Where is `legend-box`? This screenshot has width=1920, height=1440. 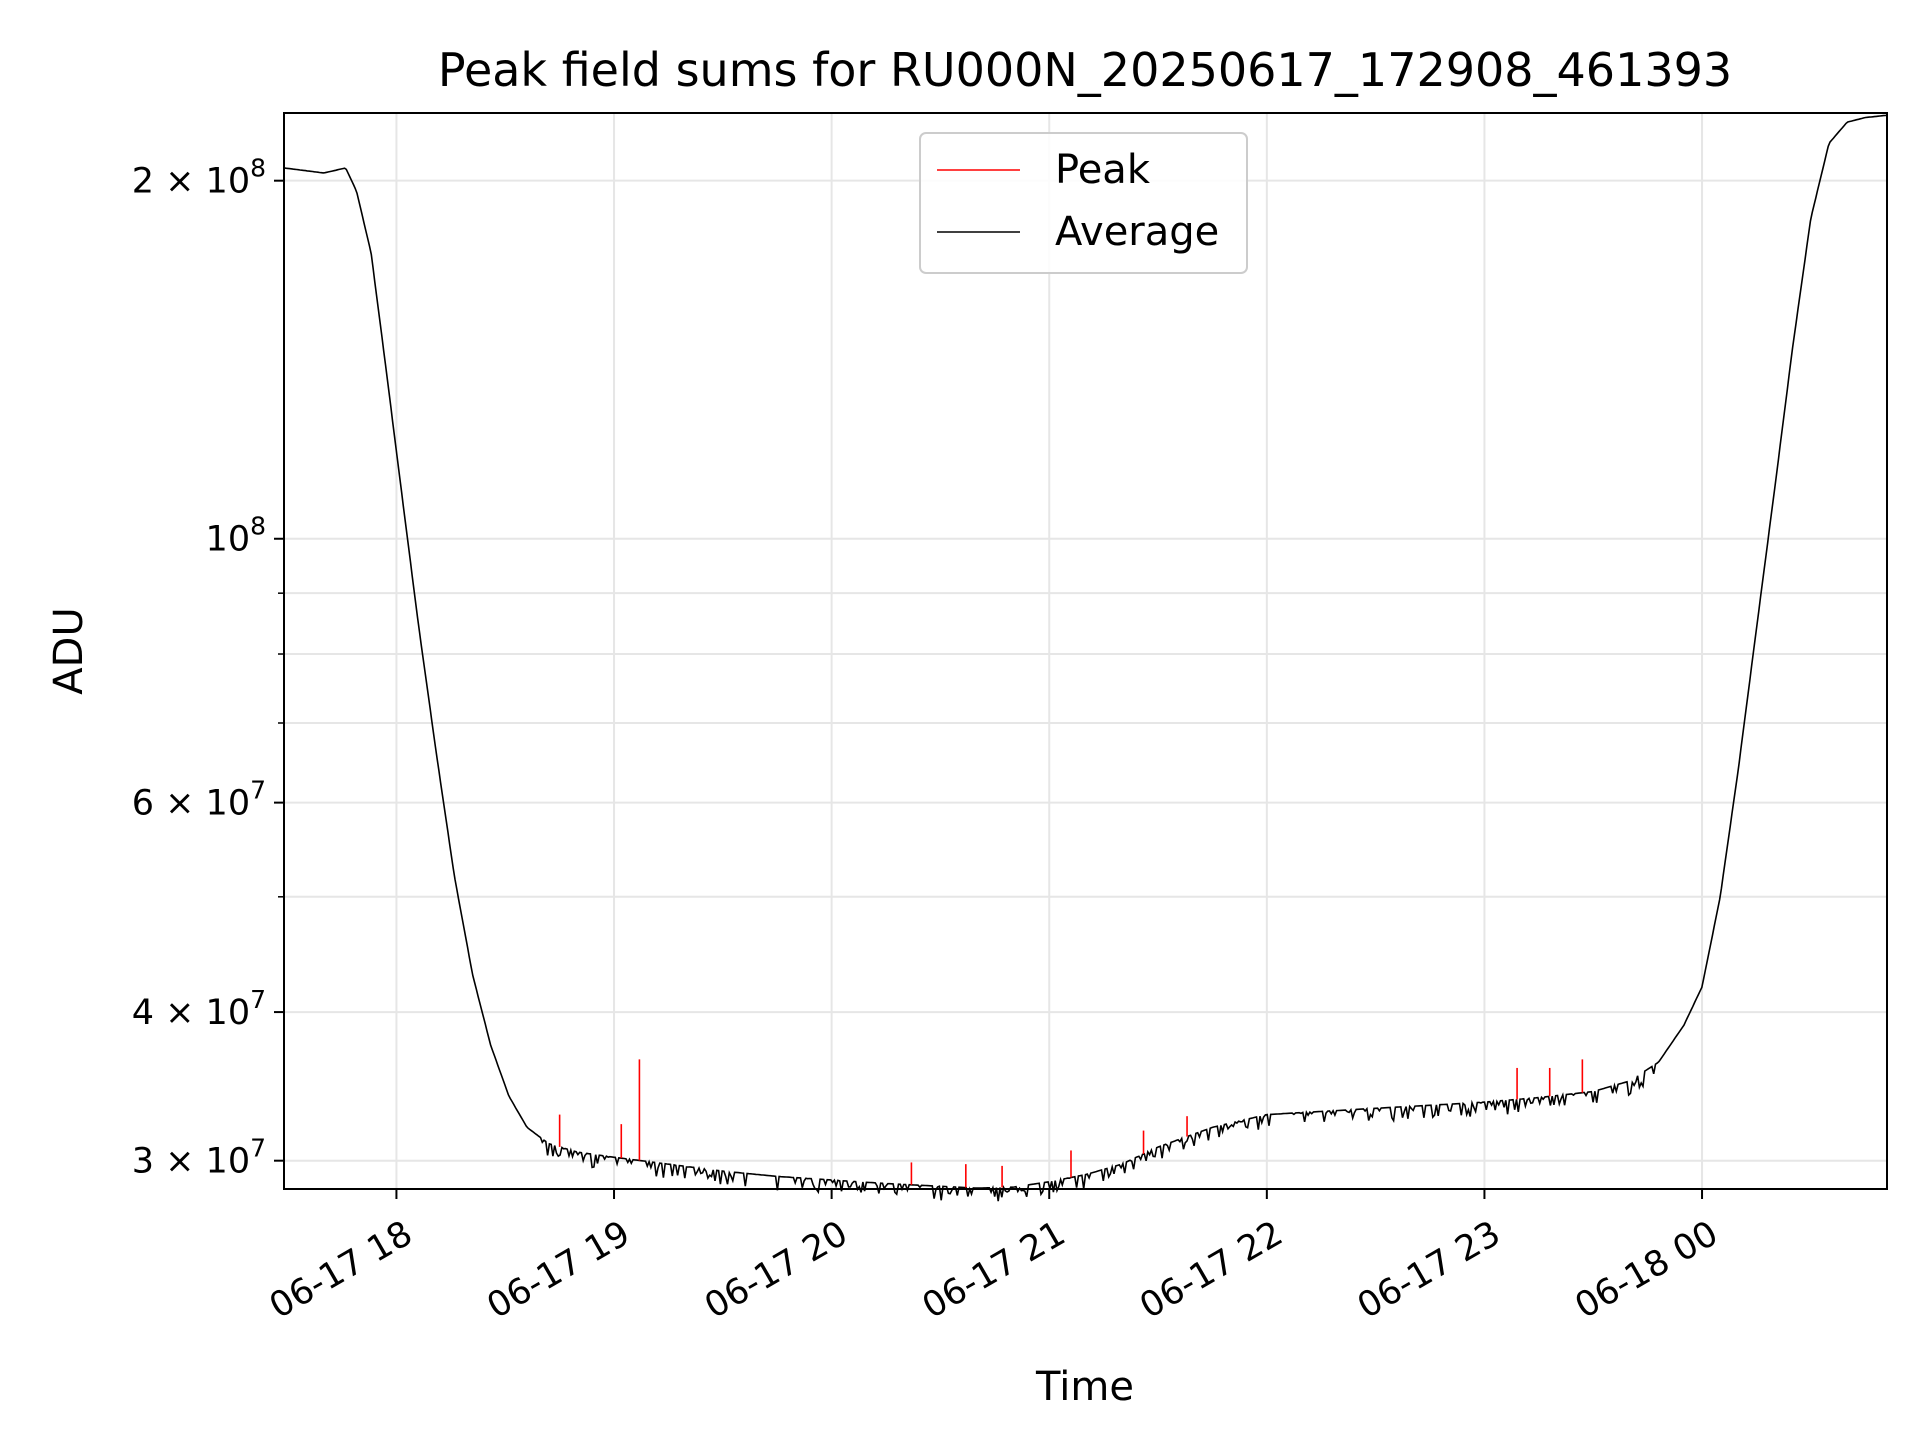 legend-box is located at coordinates (1083, 203).